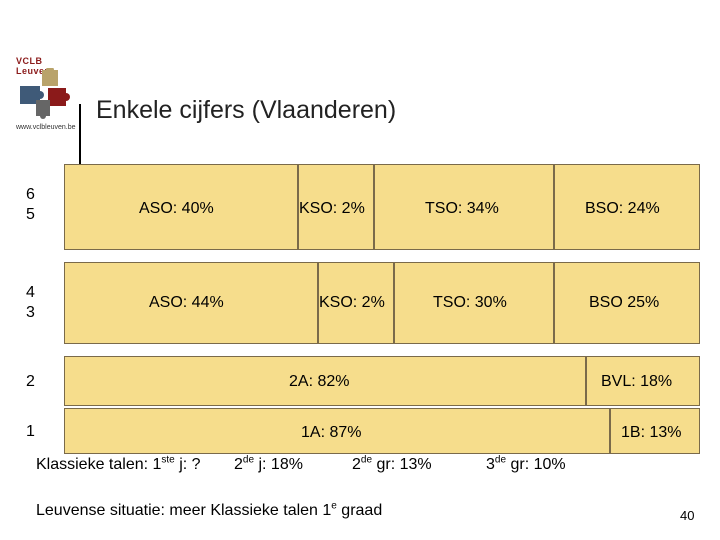 The image size is (720, 540). I want to click on row-label-3: 3, so click(30, 312).